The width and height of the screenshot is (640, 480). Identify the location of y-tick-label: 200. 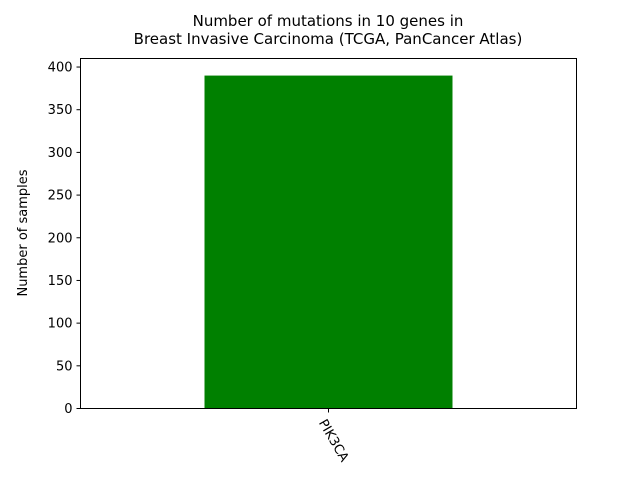
(60, 238).